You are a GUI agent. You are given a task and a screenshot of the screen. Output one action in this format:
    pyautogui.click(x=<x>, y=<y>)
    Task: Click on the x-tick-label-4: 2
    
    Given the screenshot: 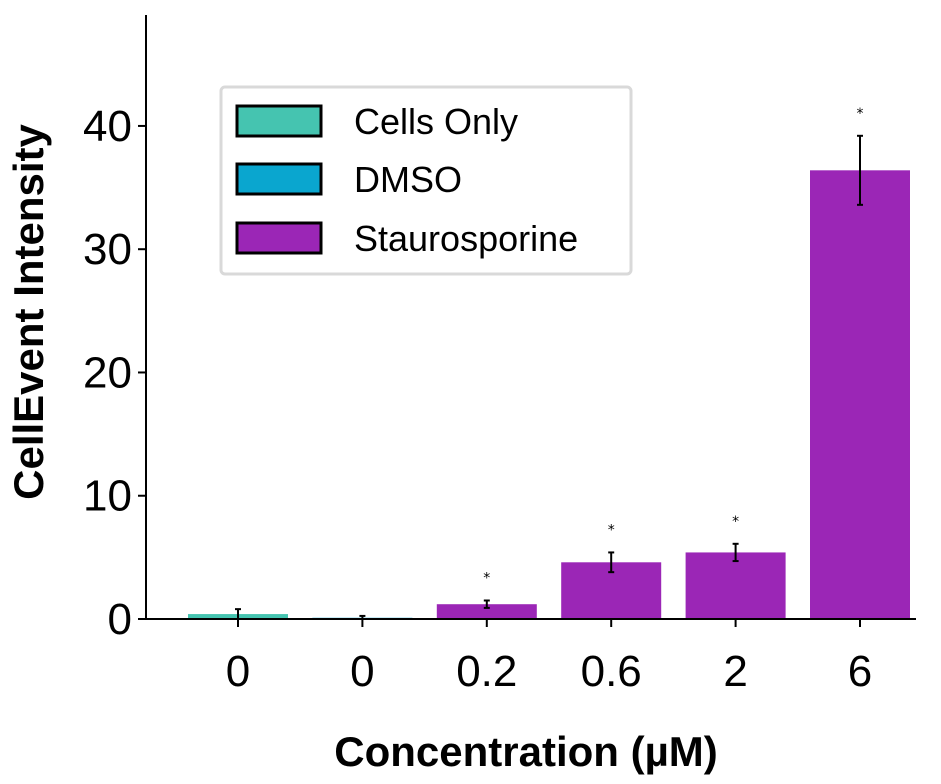 What is the action you would take?
    pyautogui.click(x=735, y=671)
    